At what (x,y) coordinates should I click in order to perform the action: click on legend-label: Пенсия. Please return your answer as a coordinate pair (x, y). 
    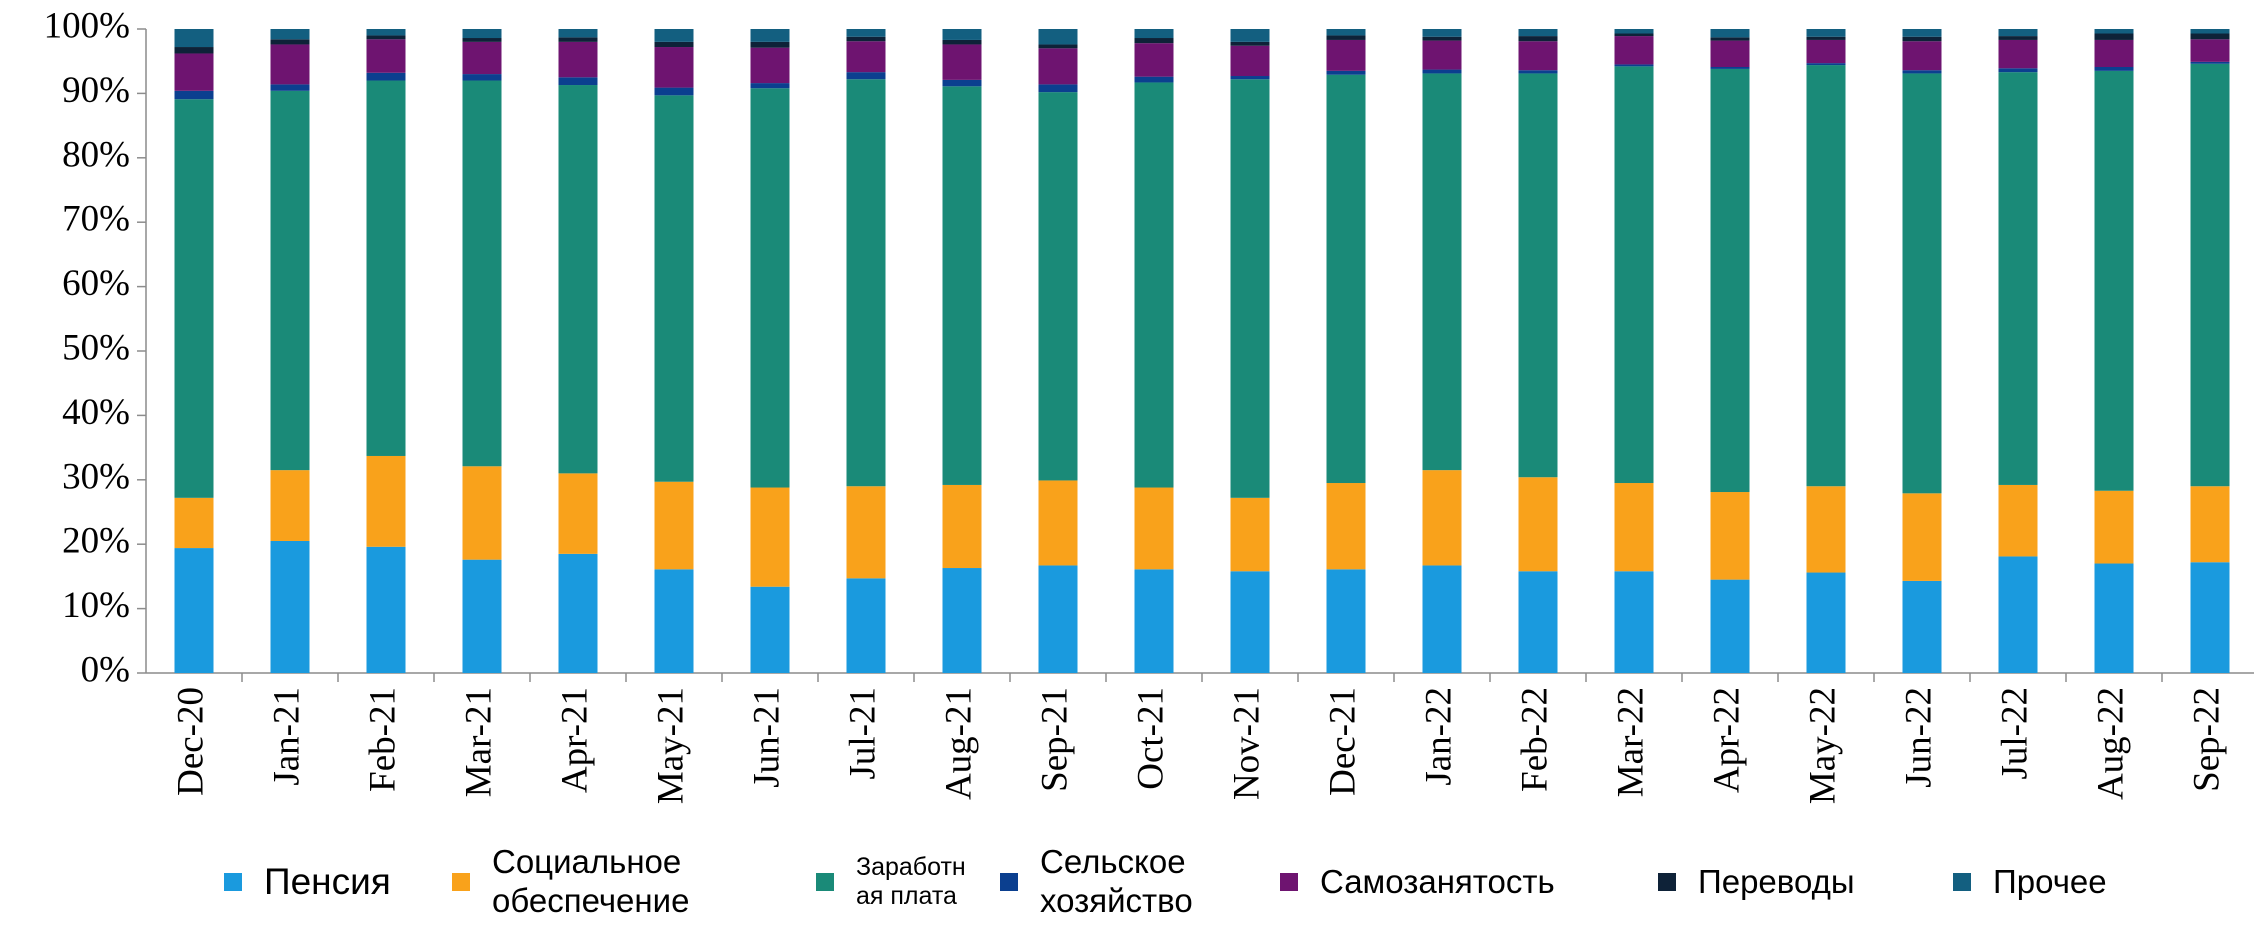
    Looking at the image, I should click on (327, 882).